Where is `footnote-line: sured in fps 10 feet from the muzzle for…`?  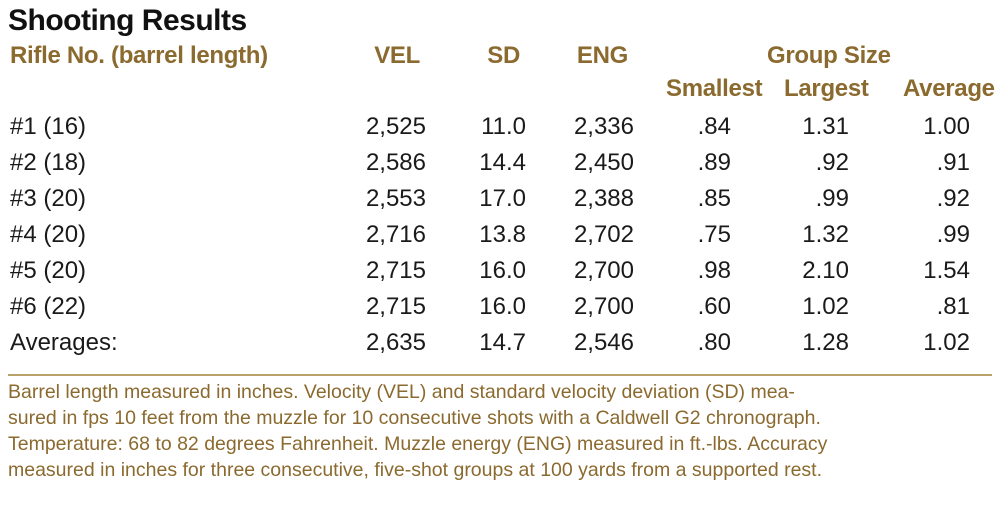 footnote-line: sured in fps 10 feet from the muzzle for… is located at coordinates (414, 418).